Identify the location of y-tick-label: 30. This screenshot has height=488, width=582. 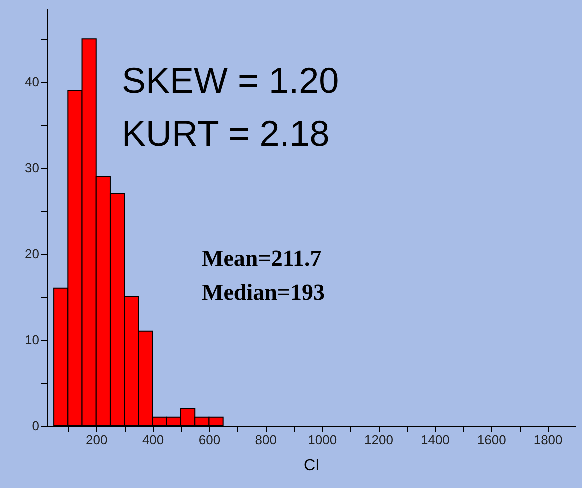
(32, 168).